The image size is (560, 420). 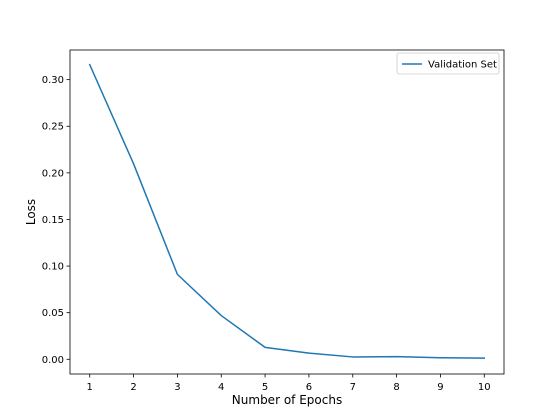 What do you see at coordinates (462, 65) in the screenshot?
I see `legend-label: Validation Set` at bounding box center [462, 65].